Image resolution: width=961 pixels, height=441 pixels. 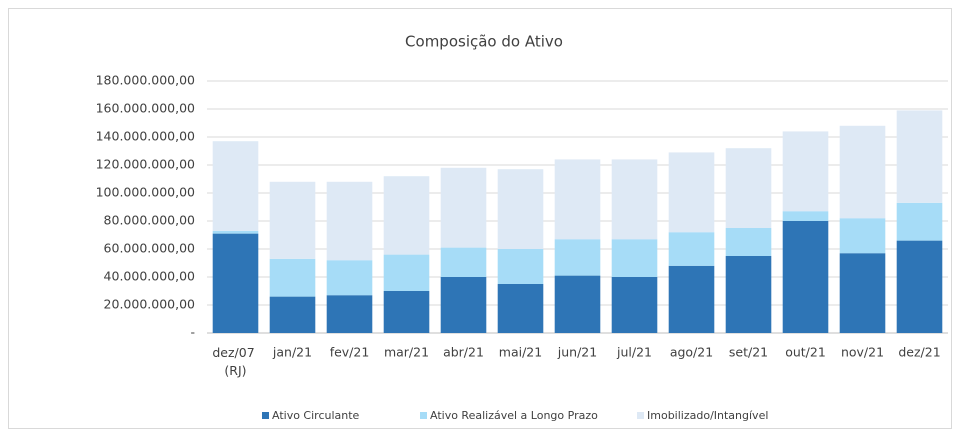 What do you see at coordinates (149, 220) in the screenshot?
I see `y-tick-label: 80.000.000,00` at bounding box center [149, 220].